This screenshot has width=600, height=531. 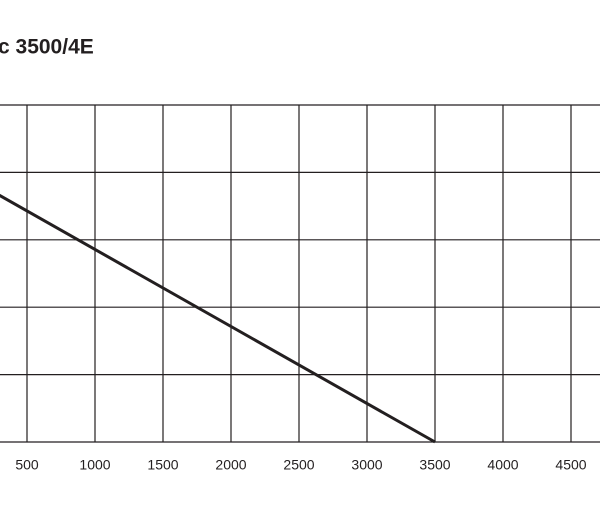 I want to click on x-tick-label: 500, so click(x=27, y=465).